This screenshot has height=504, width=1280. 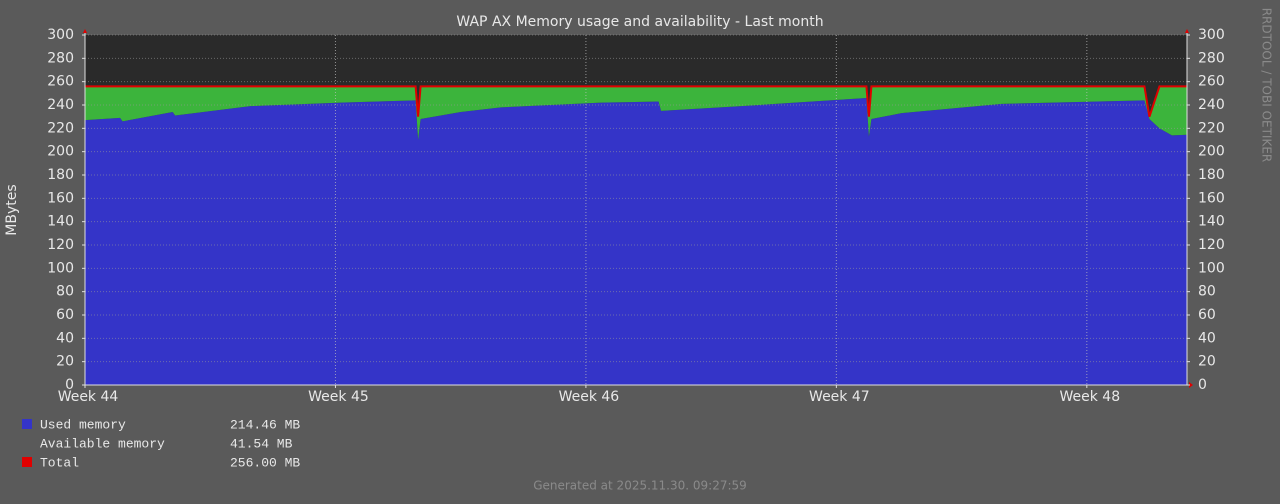 What do you see at coordinates (1211, 222) in the screenshot?
I see `y2-tick-label: 140` at bounding box center [1211, 222].